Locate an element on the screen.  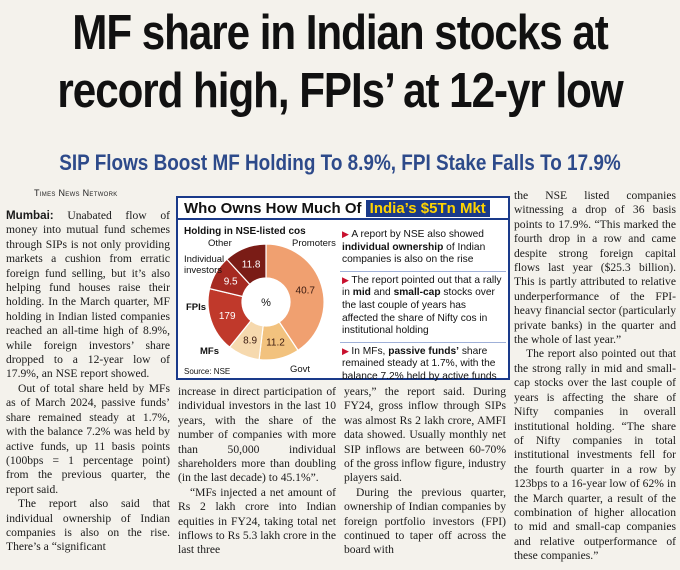
headline-line-2: record high, FPIs’ at 12-yr low is located at coordinates (340, 91).